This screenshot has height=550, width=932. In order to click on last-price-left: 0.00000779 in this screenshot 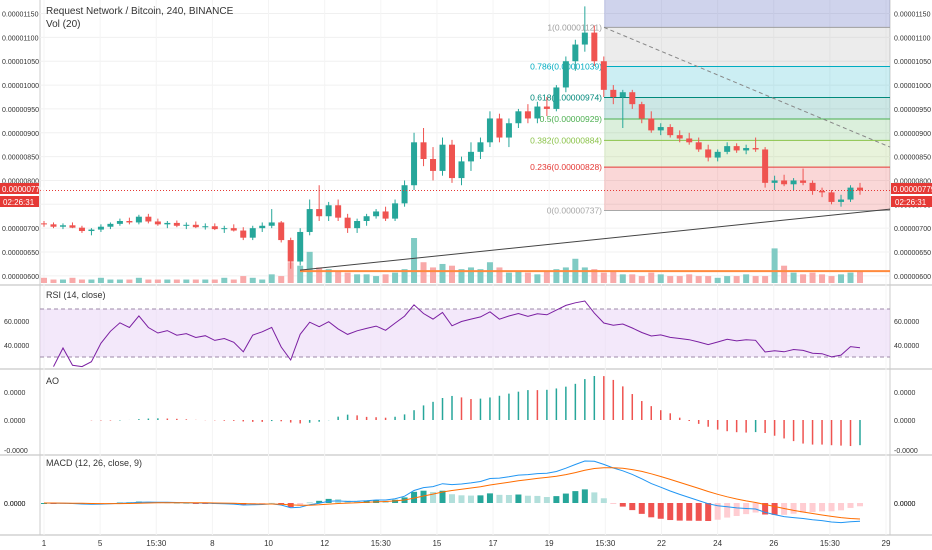, I will do `click(23, 189)`.